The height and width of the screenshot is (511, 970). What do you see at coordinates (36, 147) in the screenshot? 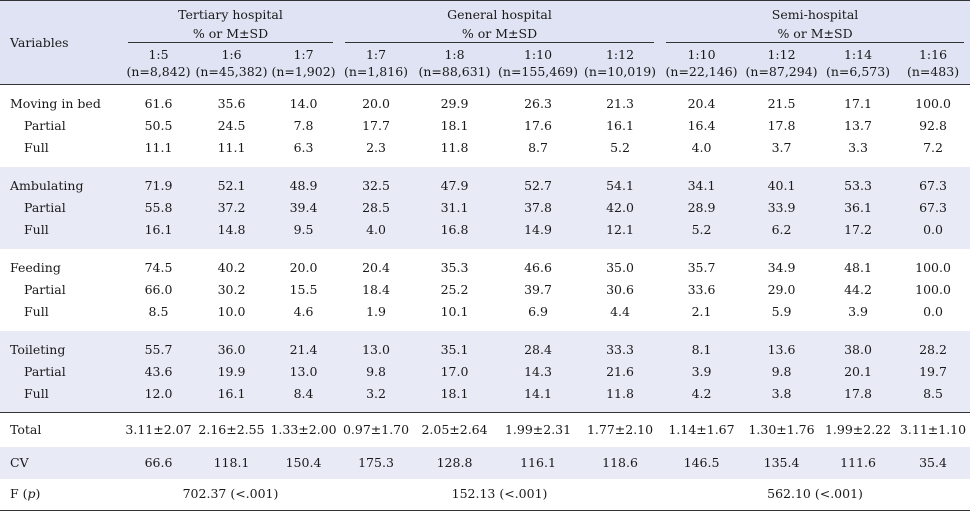
I see `sub-variable-label: Full` at bounding box center [36, 147].